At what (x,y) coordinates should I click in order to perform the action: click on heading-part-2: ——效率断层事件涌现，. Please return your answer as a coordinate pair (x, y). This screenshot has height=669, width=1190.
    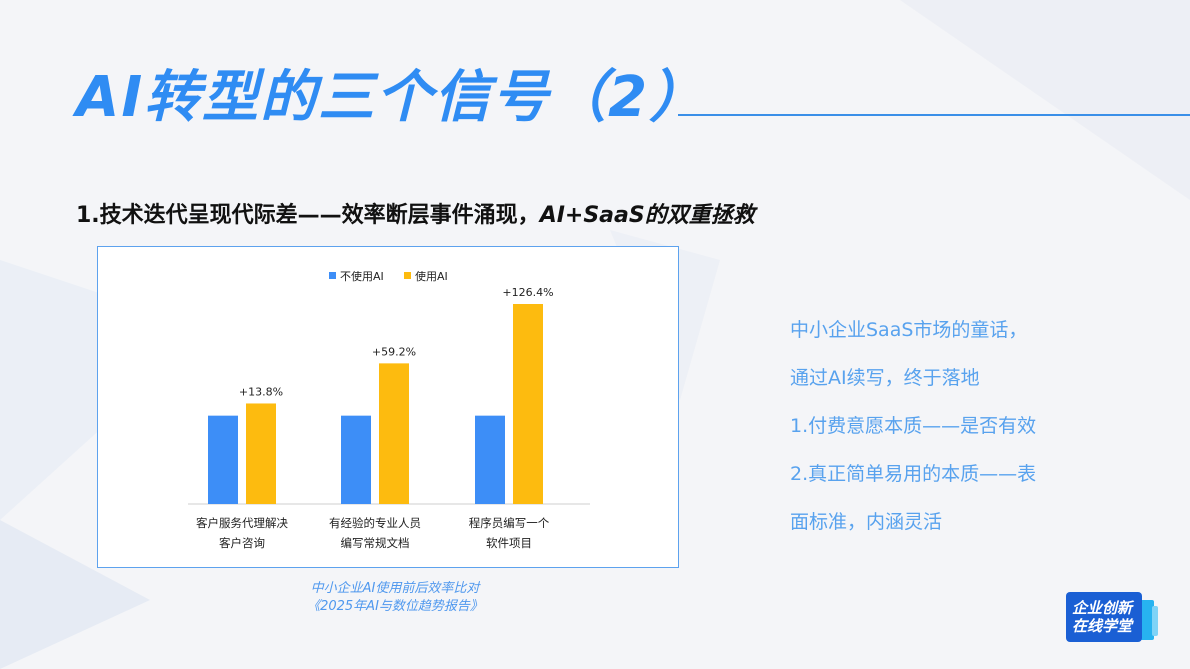
    Looking at the image, I should click on (418, 215).